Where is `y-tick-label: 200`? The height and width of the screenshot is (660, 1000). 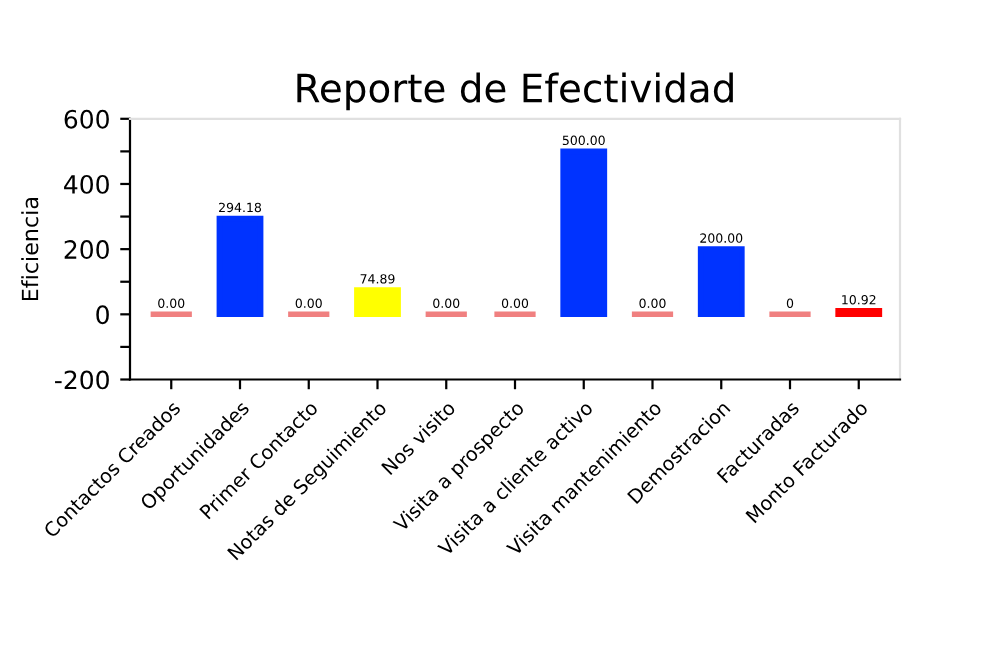 y-tick-label: 200 is located at coordinates (86, 249).